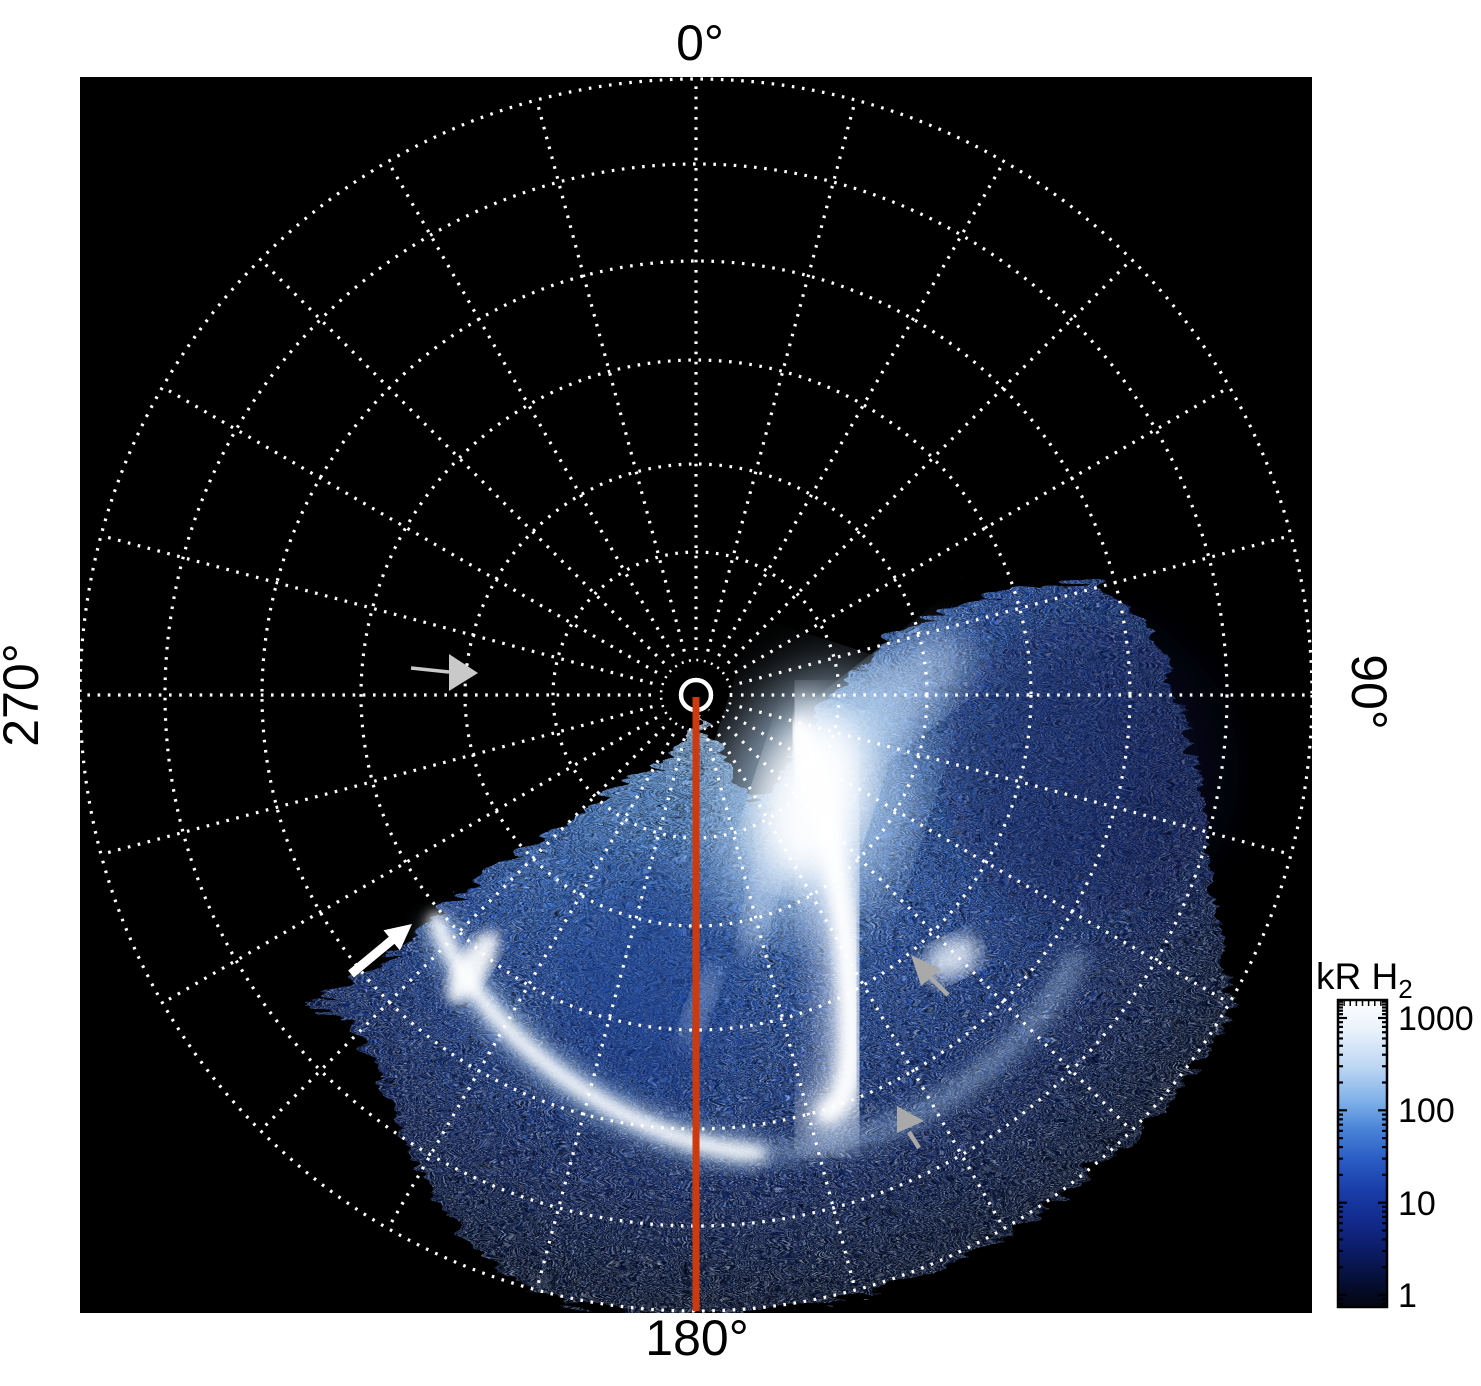  Describe the element at coordinates (1426, 1111) in the screenshot. I see `colorbar-tick-label-100: 100` at that location.